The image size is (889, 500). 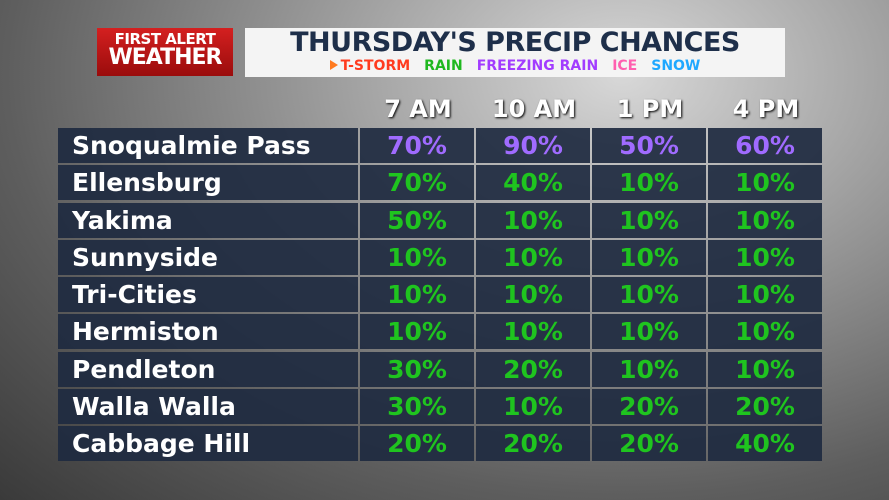 I want to click on legend: T-STORM RAIN FREEZING RAIN ICE SNOW, so click(x=515, y=66).